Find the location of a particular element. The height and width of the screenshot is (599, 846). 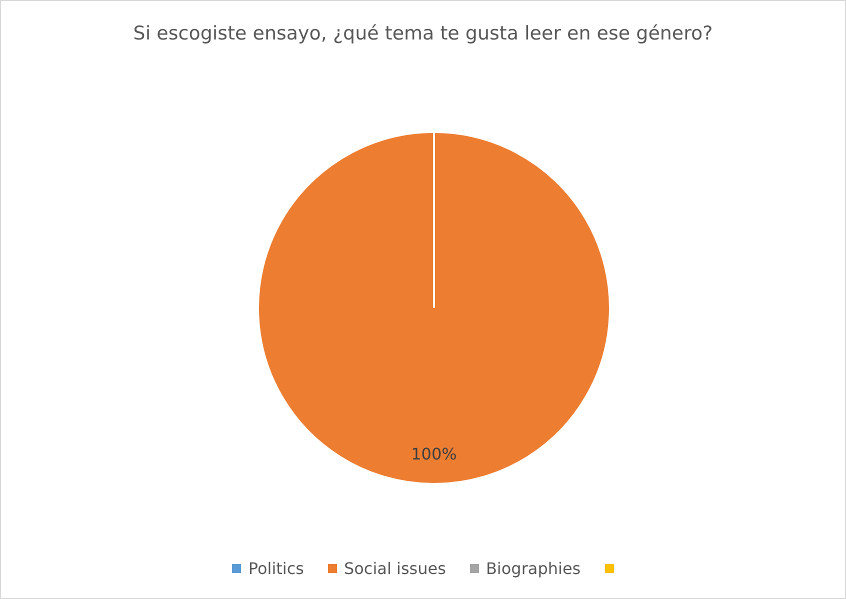

legend-label: Politics is located at coordinates (276, 568).